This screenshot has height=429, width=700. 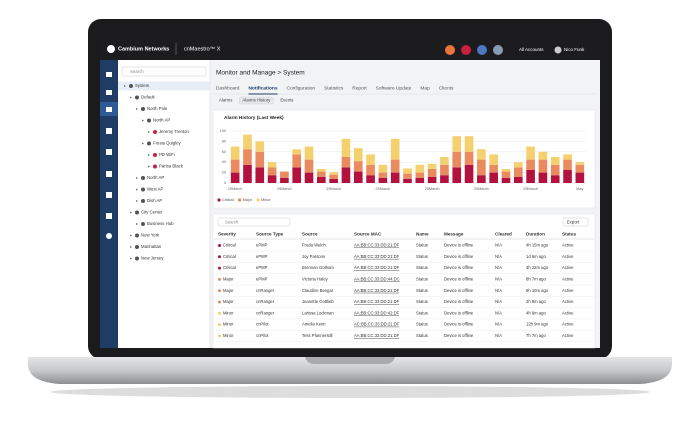 I want to click on user: Nico Funk, so click(x=574, y=49).